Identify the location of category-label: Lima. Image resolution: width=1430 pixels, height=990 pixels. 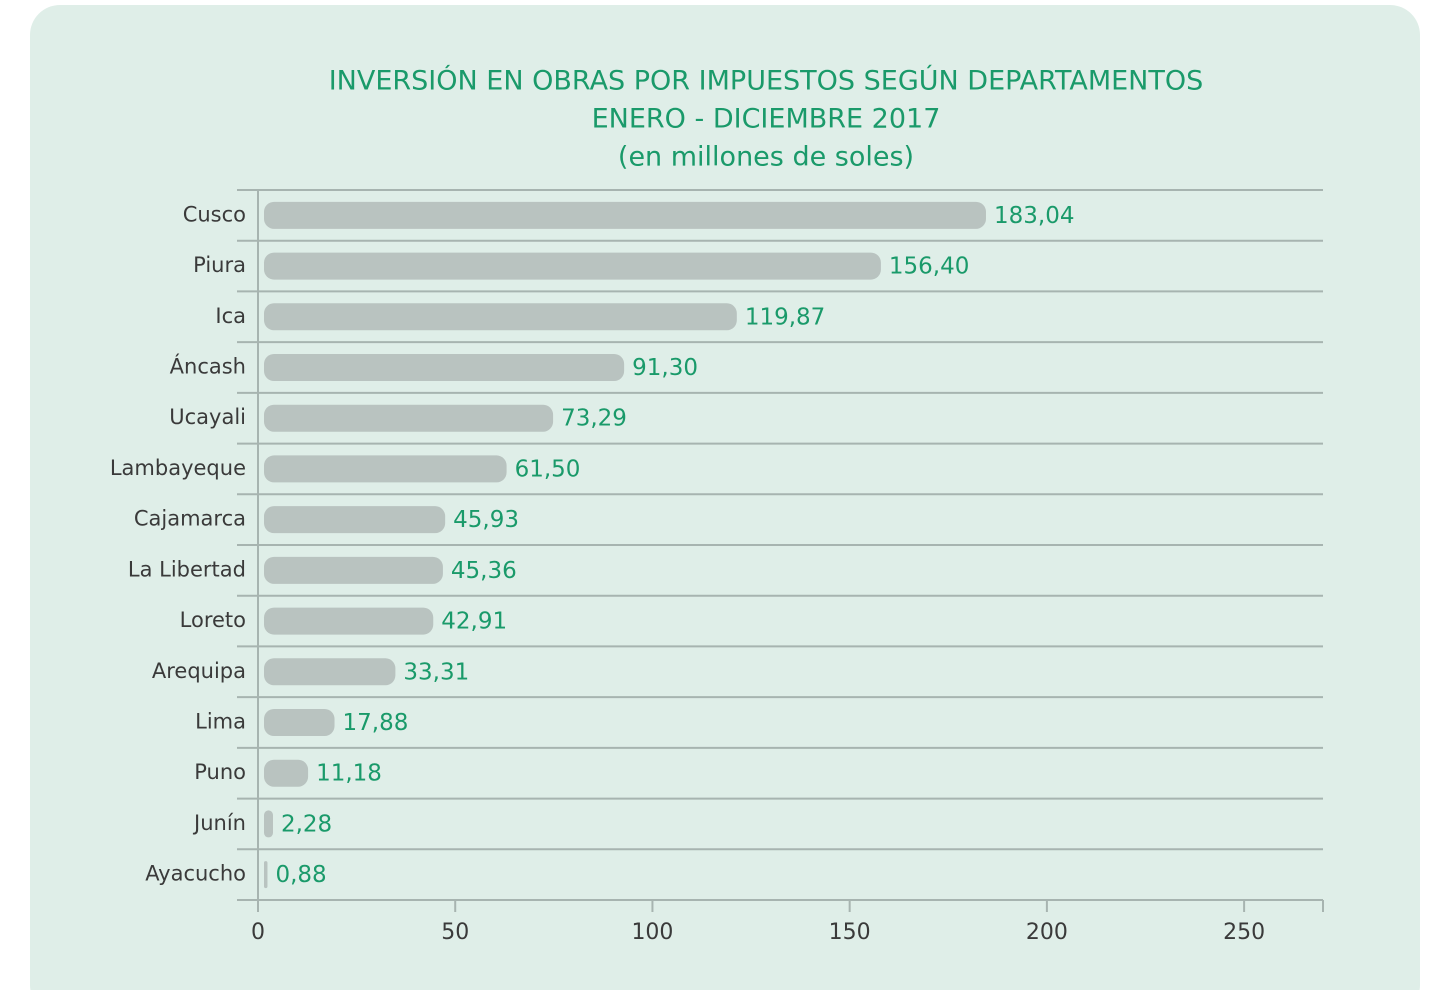
(220, 722).